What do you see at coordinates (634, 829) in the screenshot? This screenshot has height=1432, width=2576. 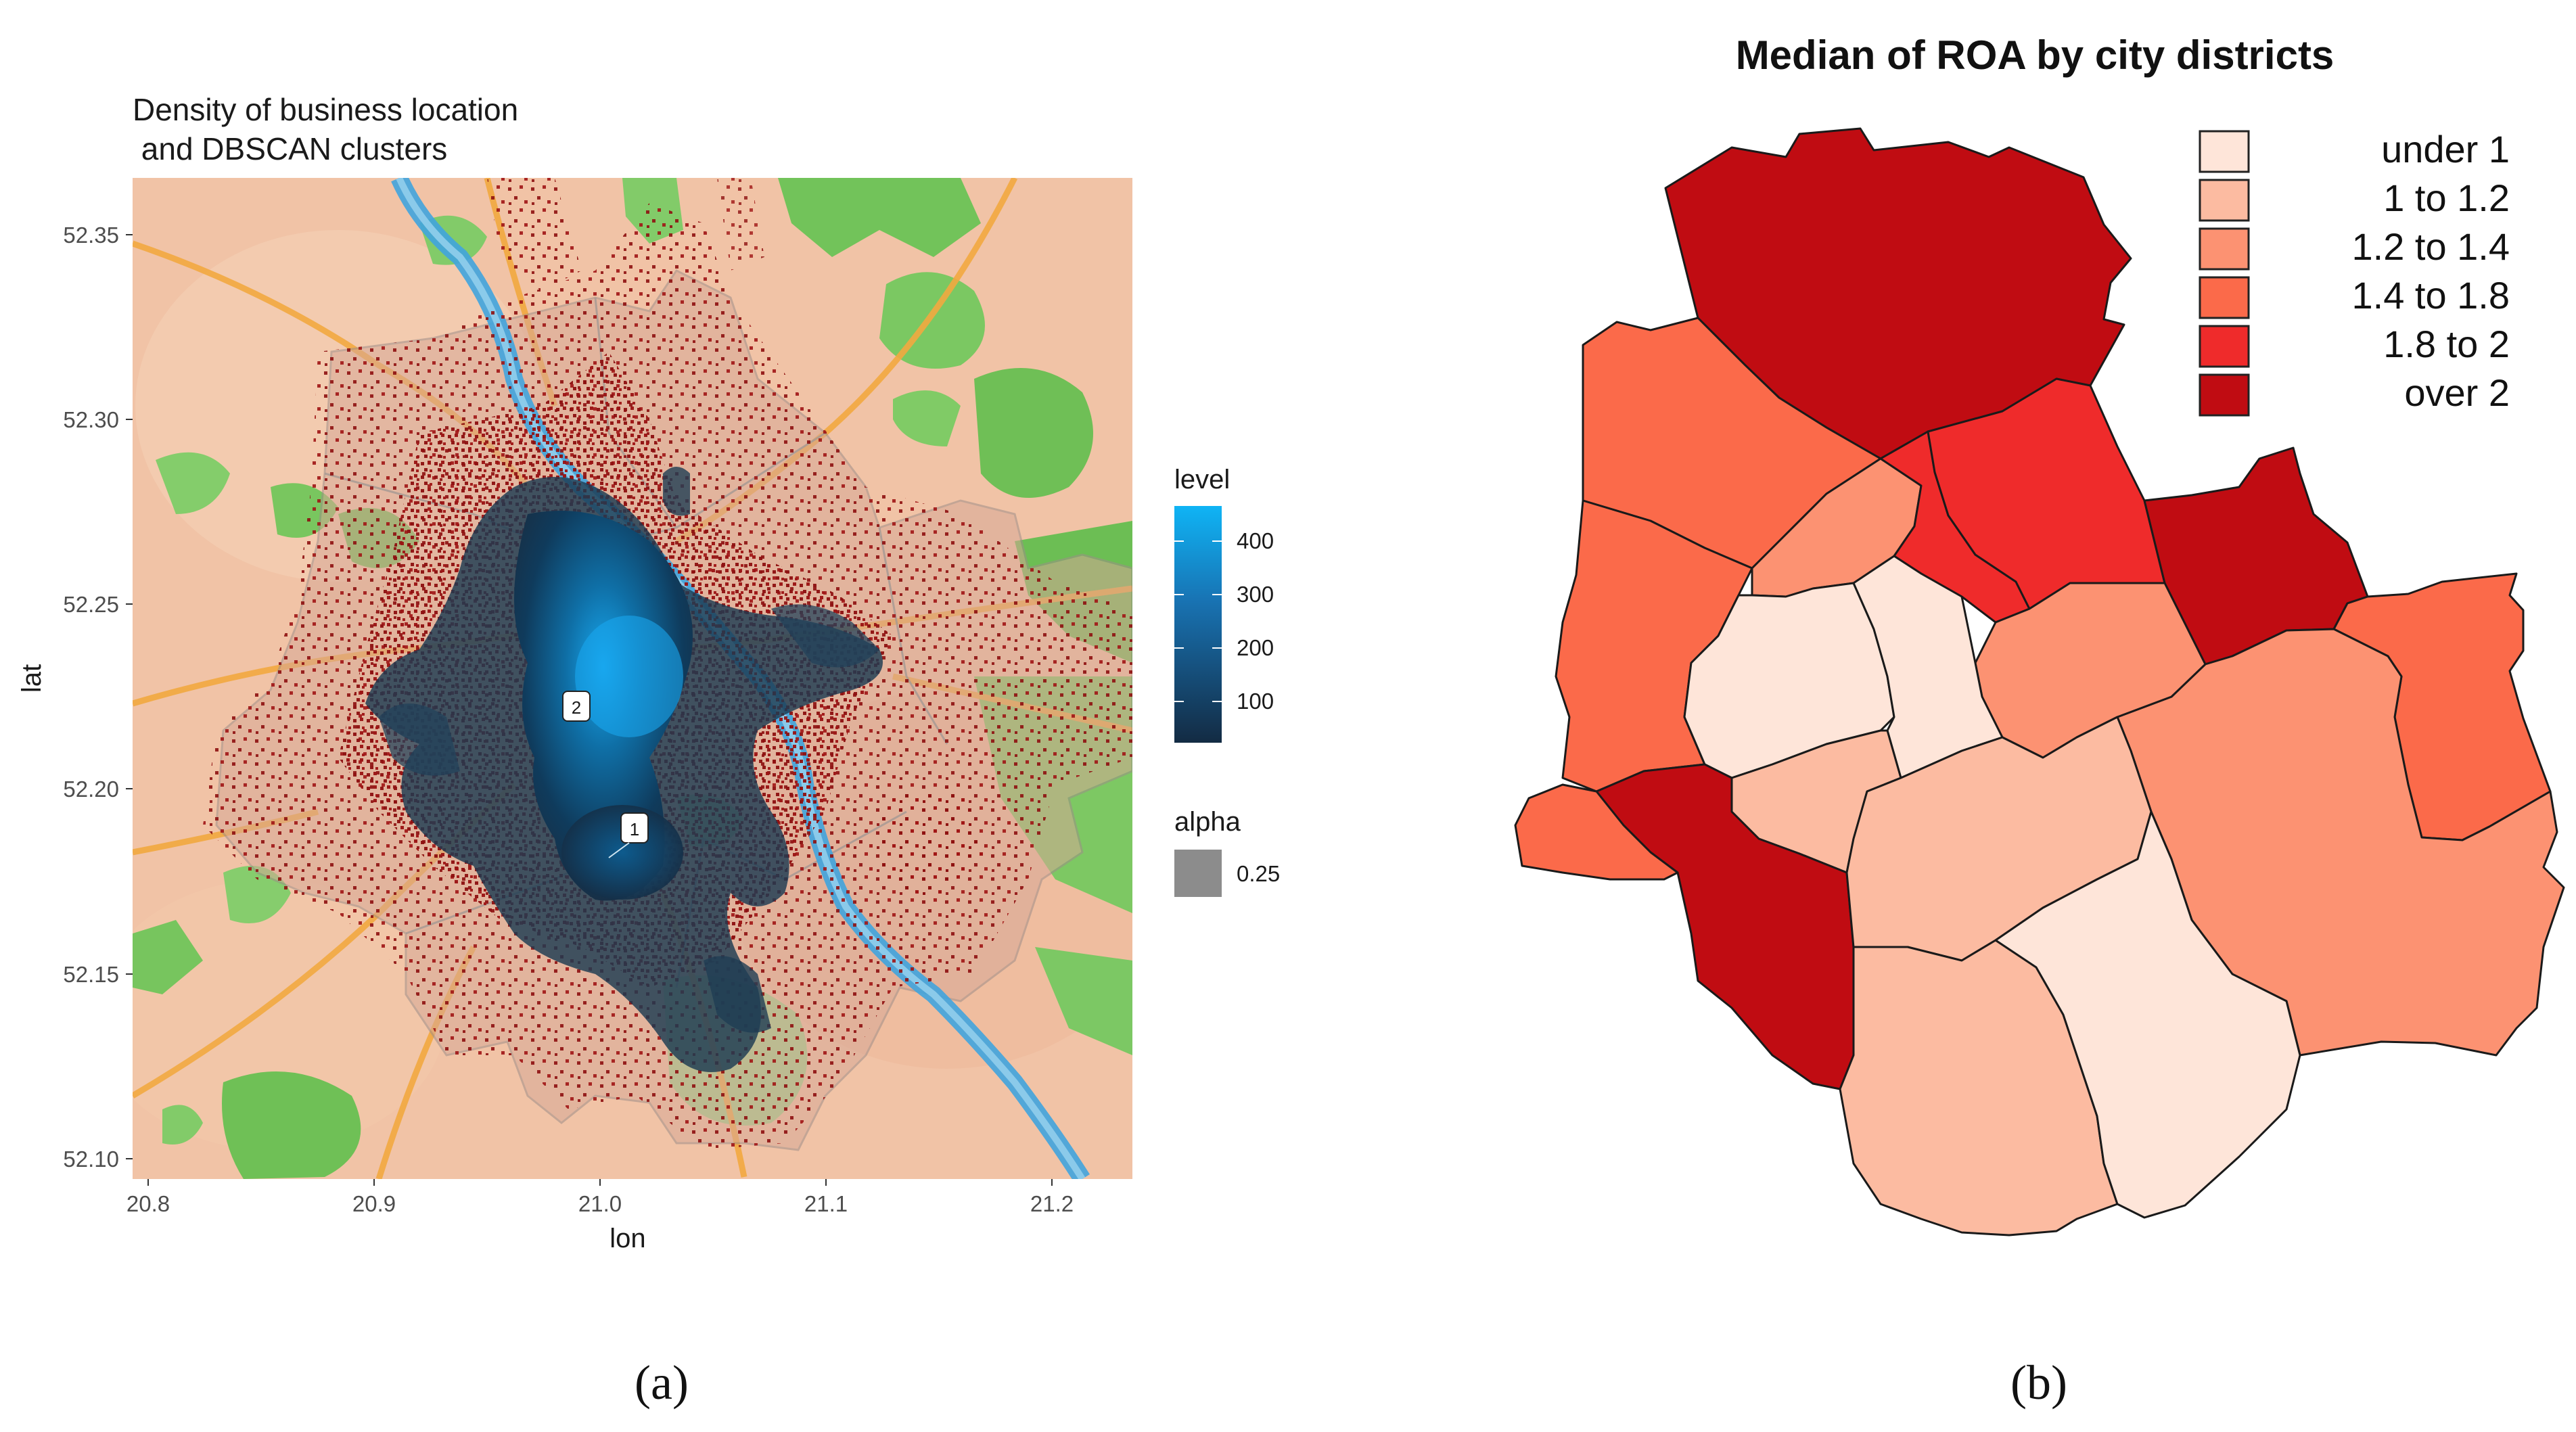 I see `svg-text: 1` at bounding box center [634, 829].